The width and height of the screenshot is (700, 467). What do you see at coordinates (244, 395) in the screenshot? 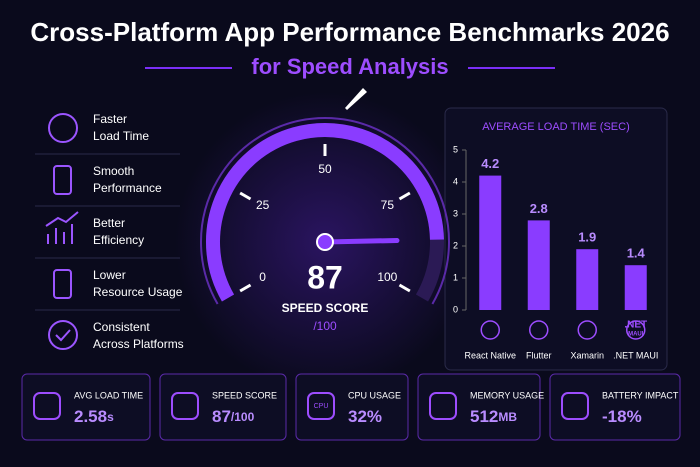
I see `stat-label: SPEED SCORE` at bounding box center [244, 395].